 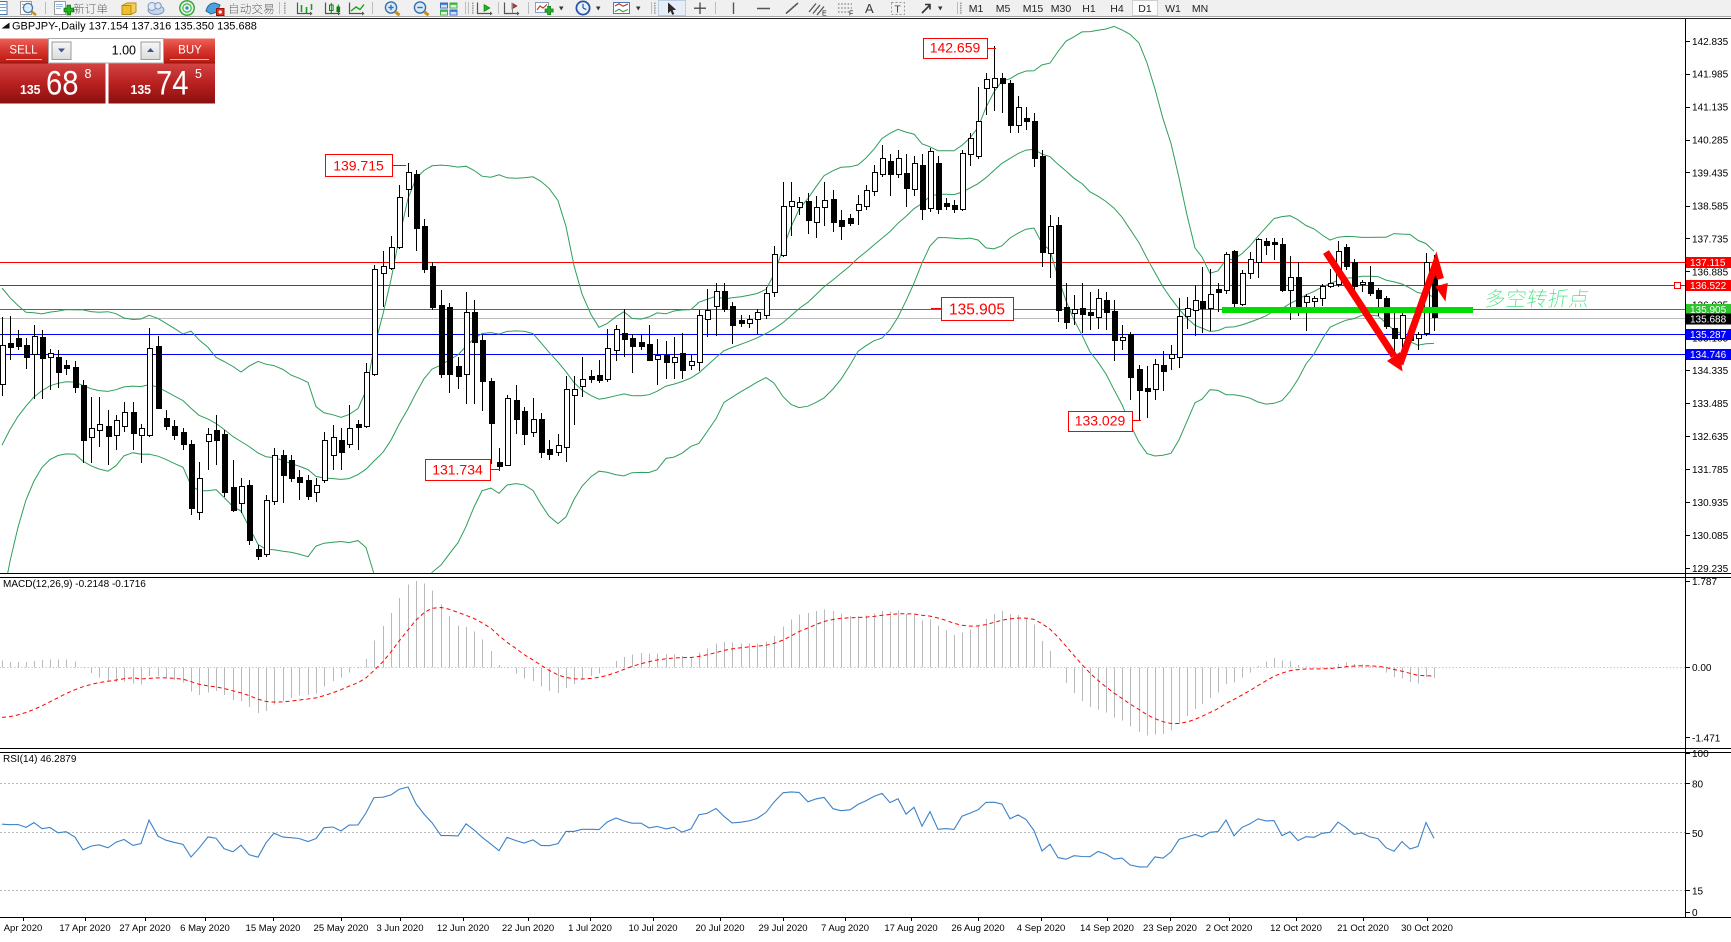 What do you see at coordinates (1710, 272) in the screenshot?
I see `svg-text: 136.885` at bounding box center [1710, 272].